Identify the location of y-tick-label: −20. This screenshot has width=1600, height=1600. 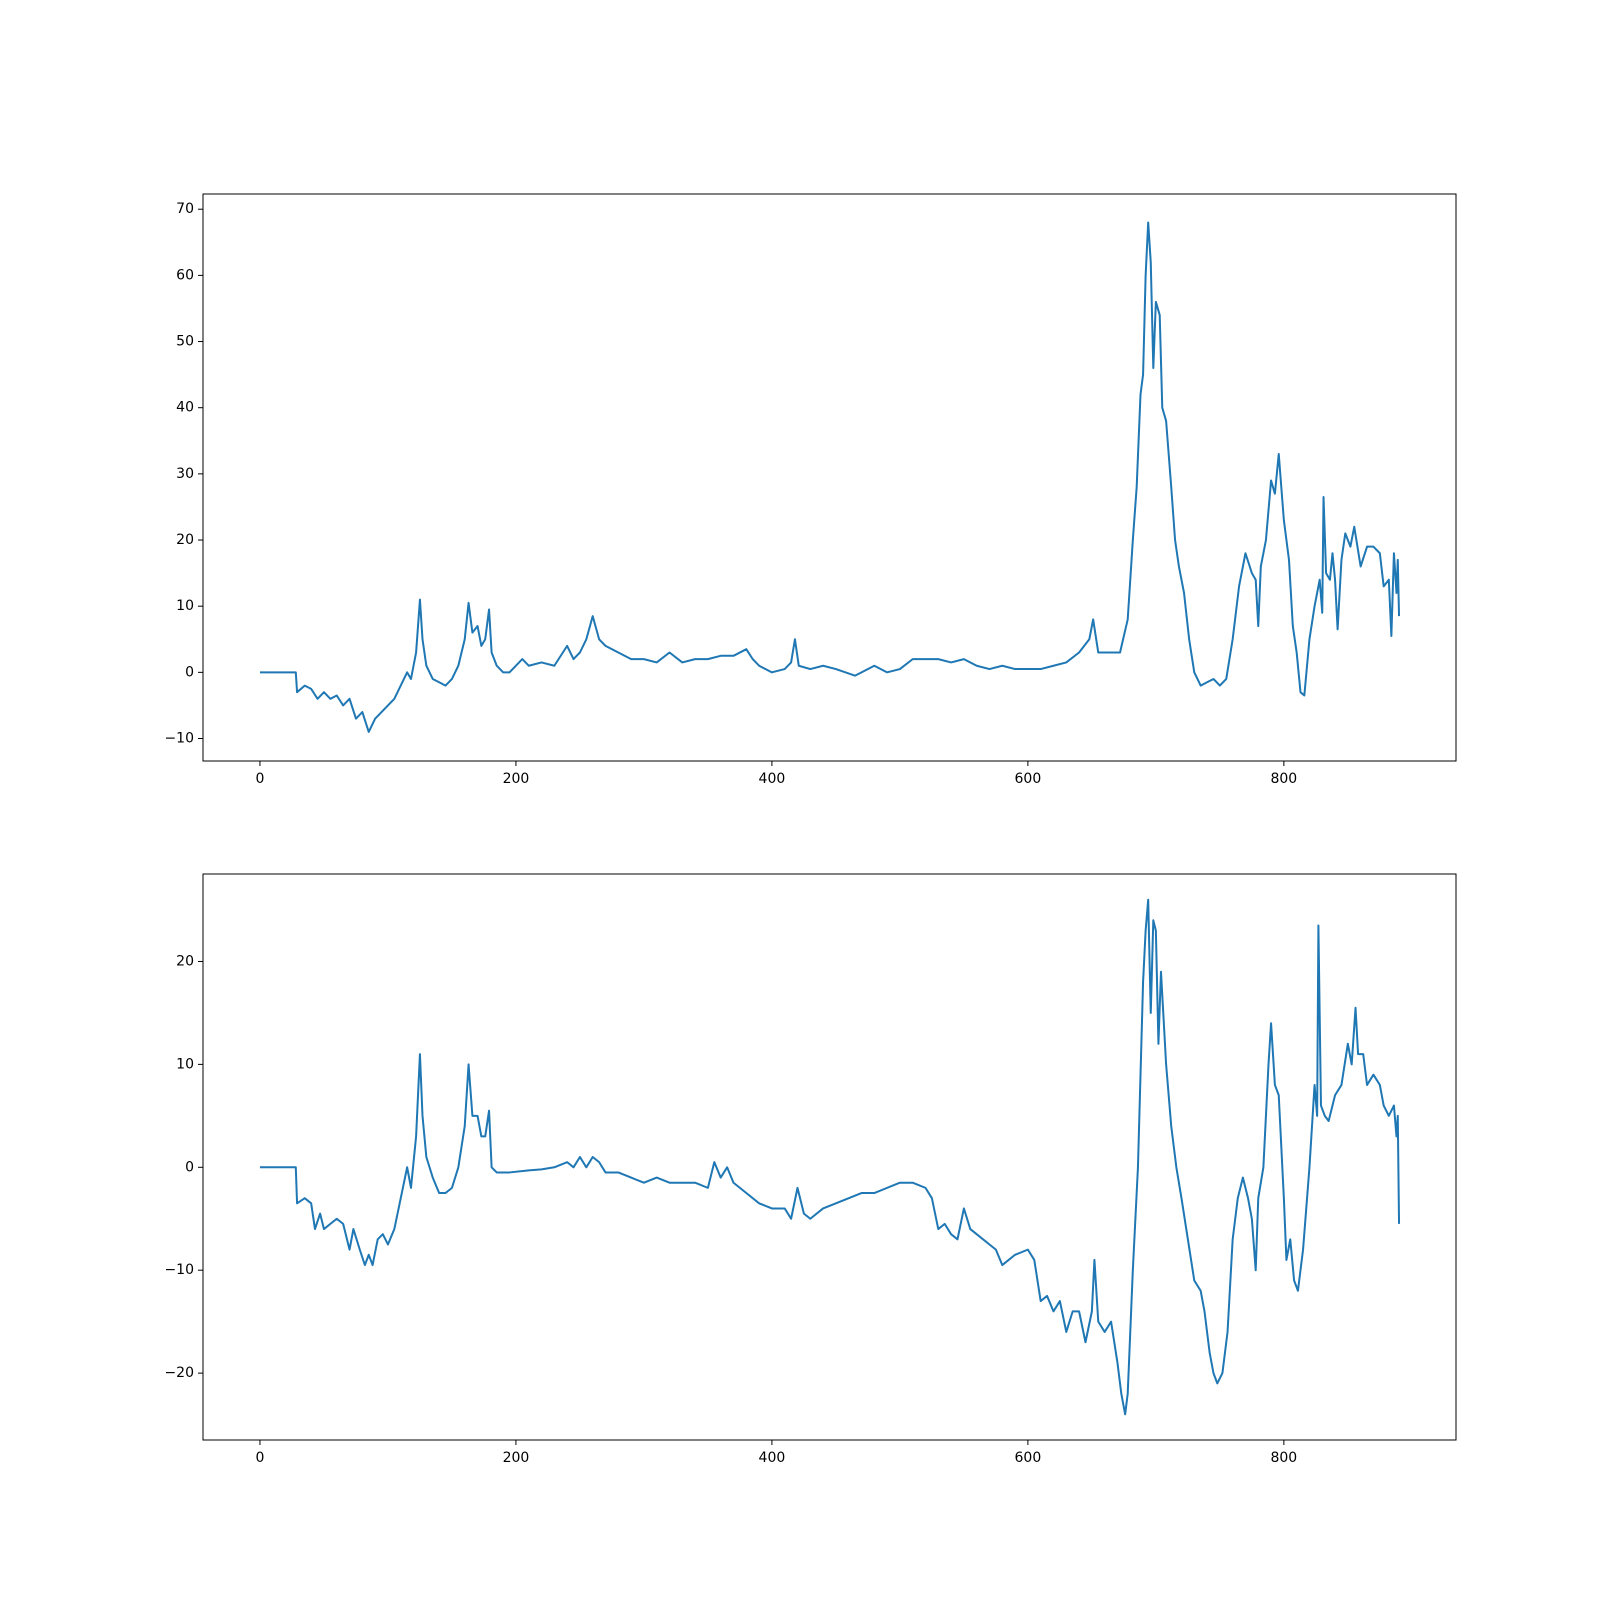
(179, 1373).